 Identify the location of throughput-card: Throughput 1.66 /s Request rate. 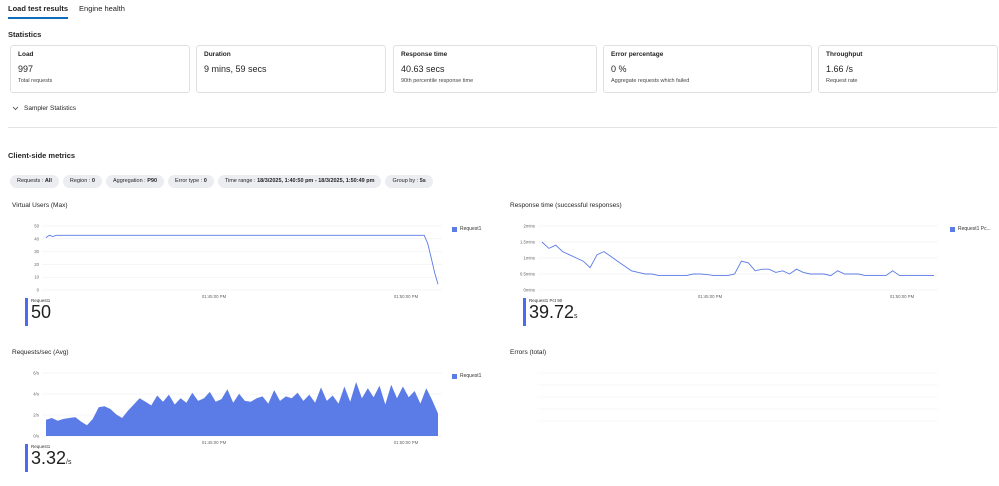
(908, 69).